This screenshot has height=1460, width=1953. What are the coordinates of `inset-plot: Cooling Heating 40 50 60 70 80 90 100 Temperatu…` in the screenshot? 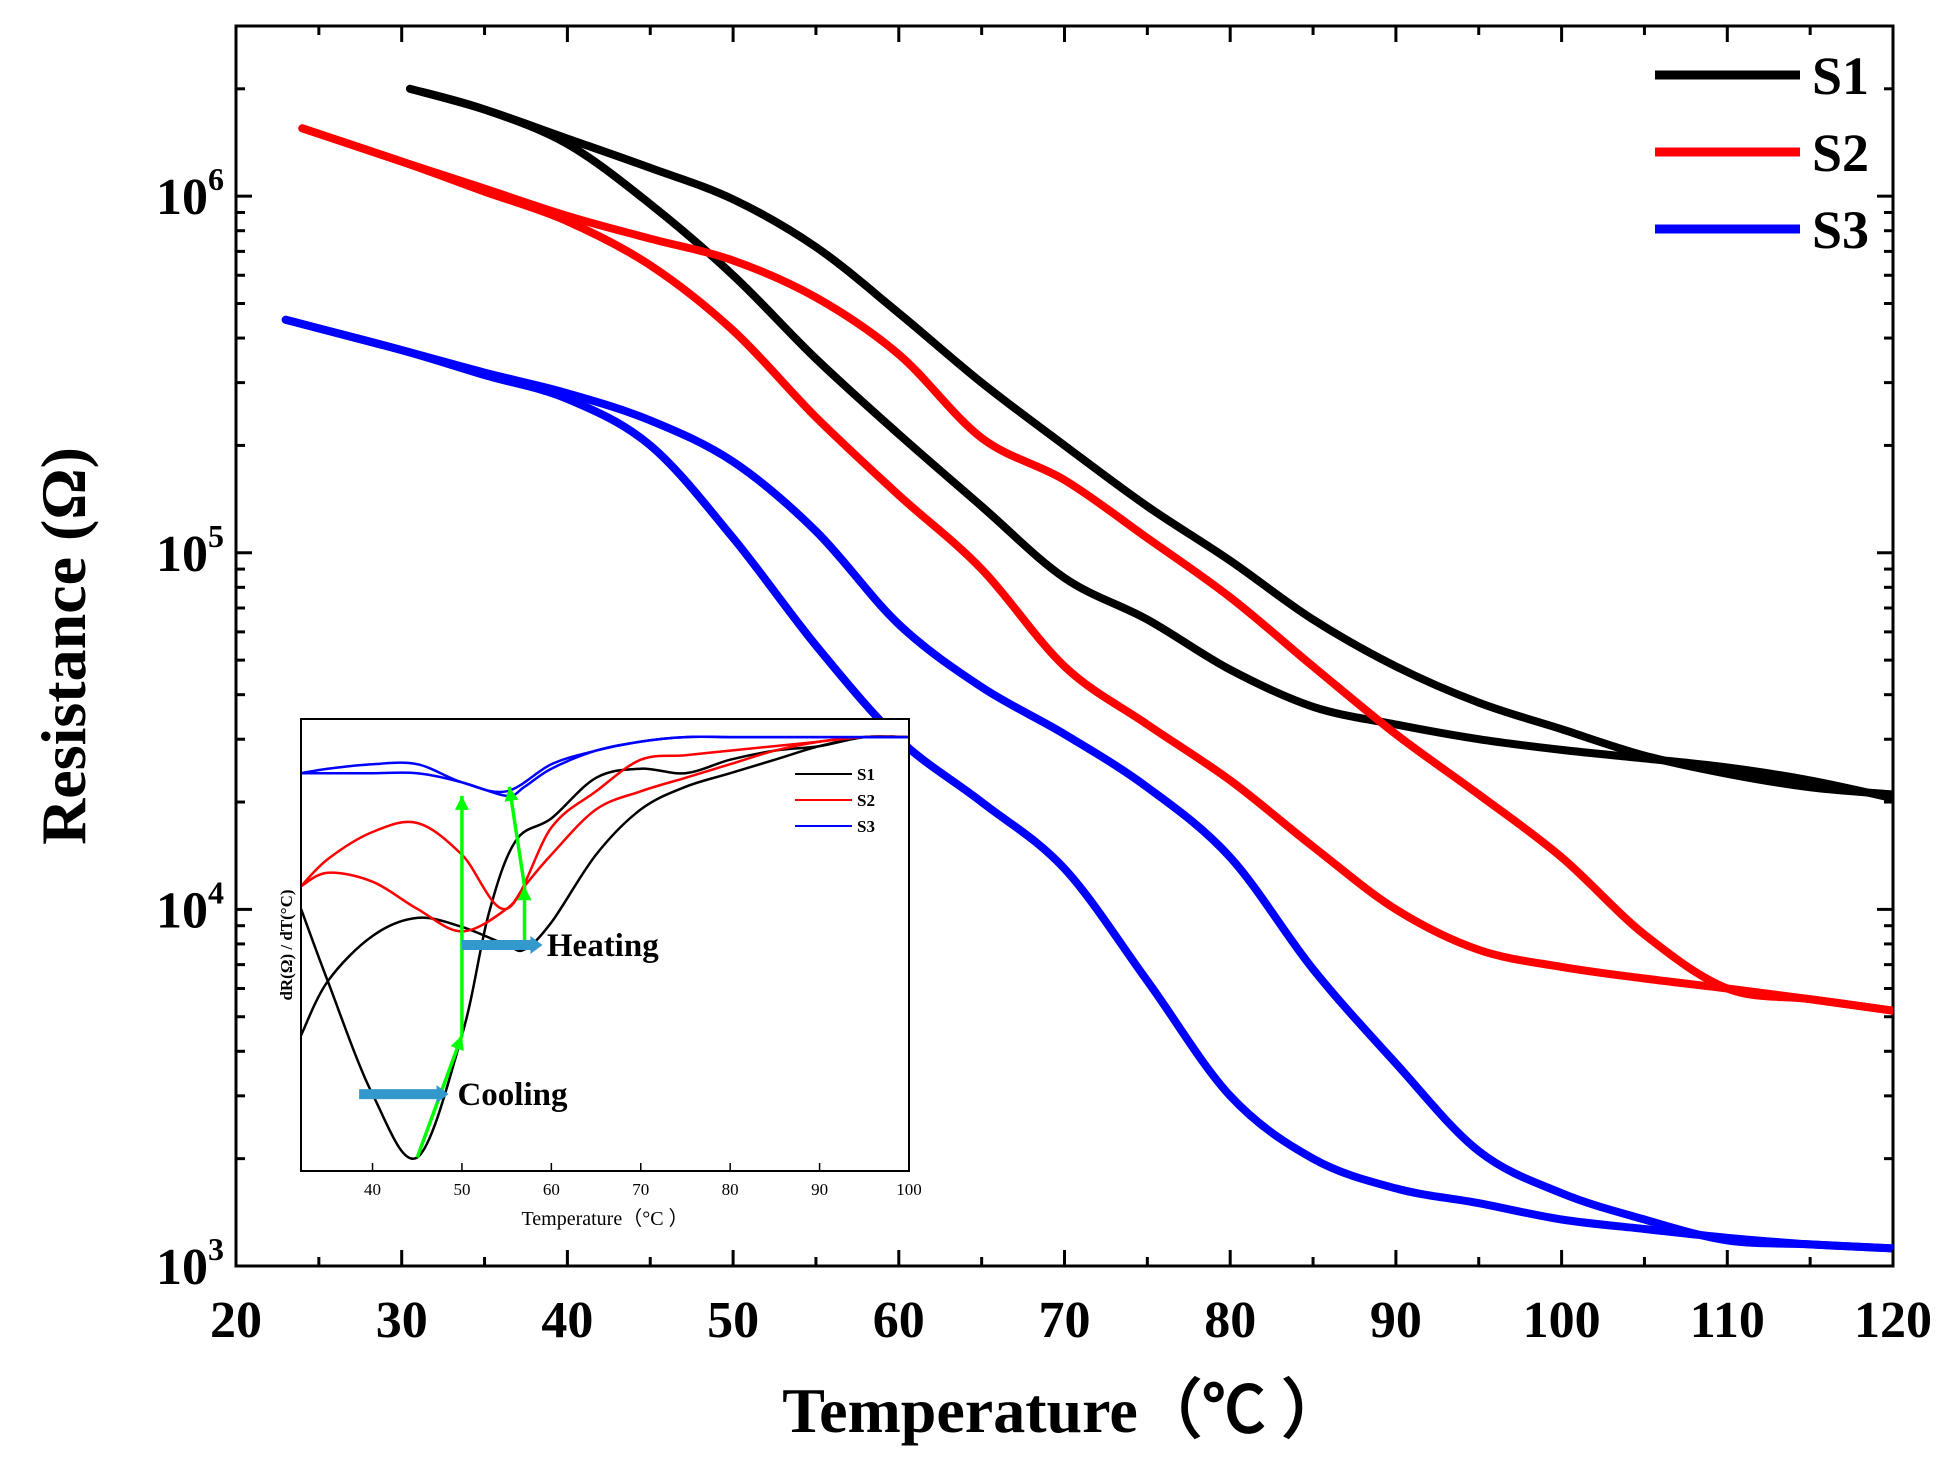 It's located at (599, 974).